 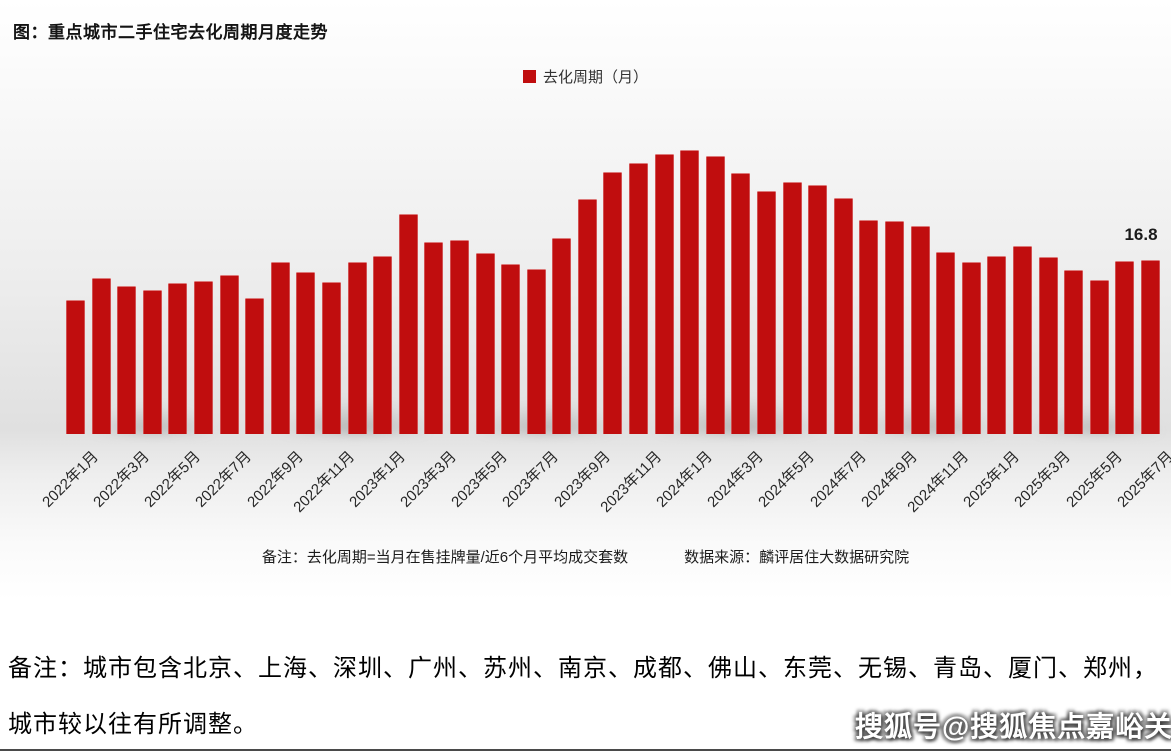 What do you see at coordinates (445, 557) in the screenshot?
I see `note-definition: 备注：去化周期=当月在售挂牌量/近6个月平均成交套数` at bounding box center [445, 557].